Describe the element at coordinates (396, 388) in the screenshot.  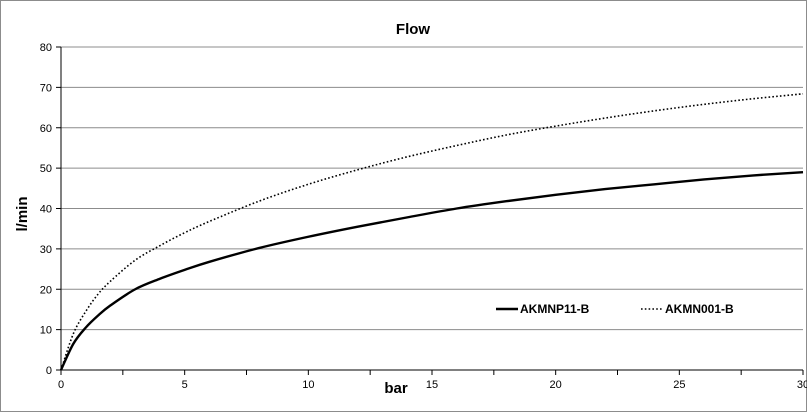
I see `x-axis-title: bar` at that location.